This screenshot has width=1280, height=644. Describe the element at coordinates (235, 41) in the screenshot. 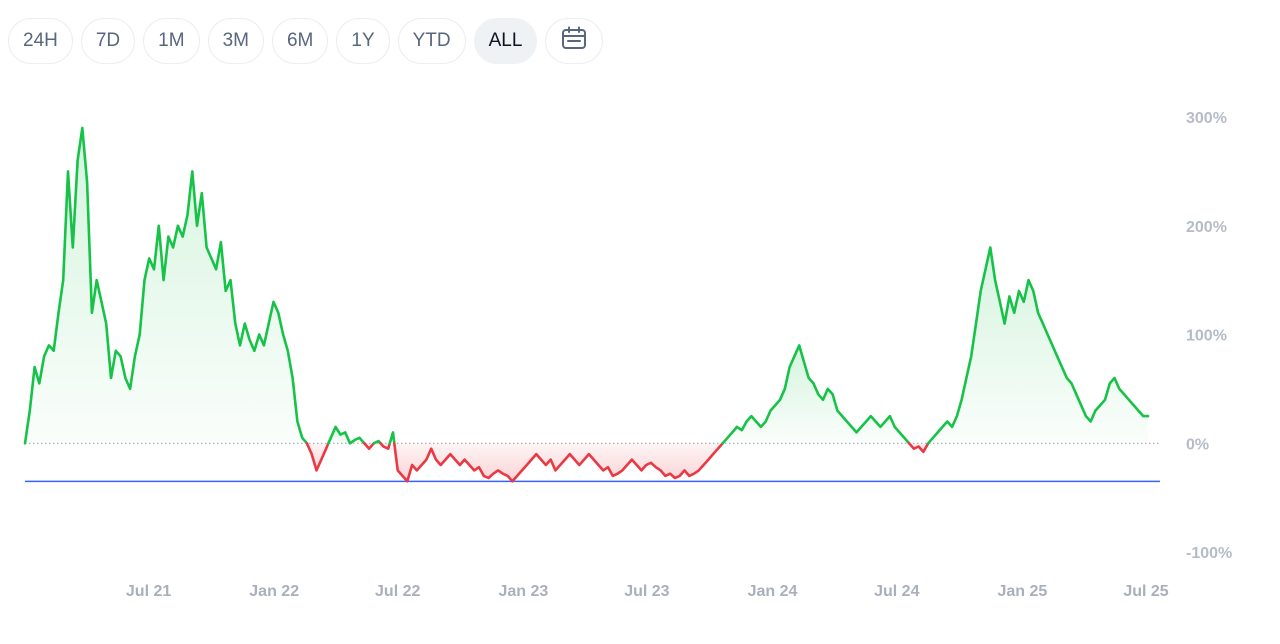

I see `range-button-3m: 3M` at that location.